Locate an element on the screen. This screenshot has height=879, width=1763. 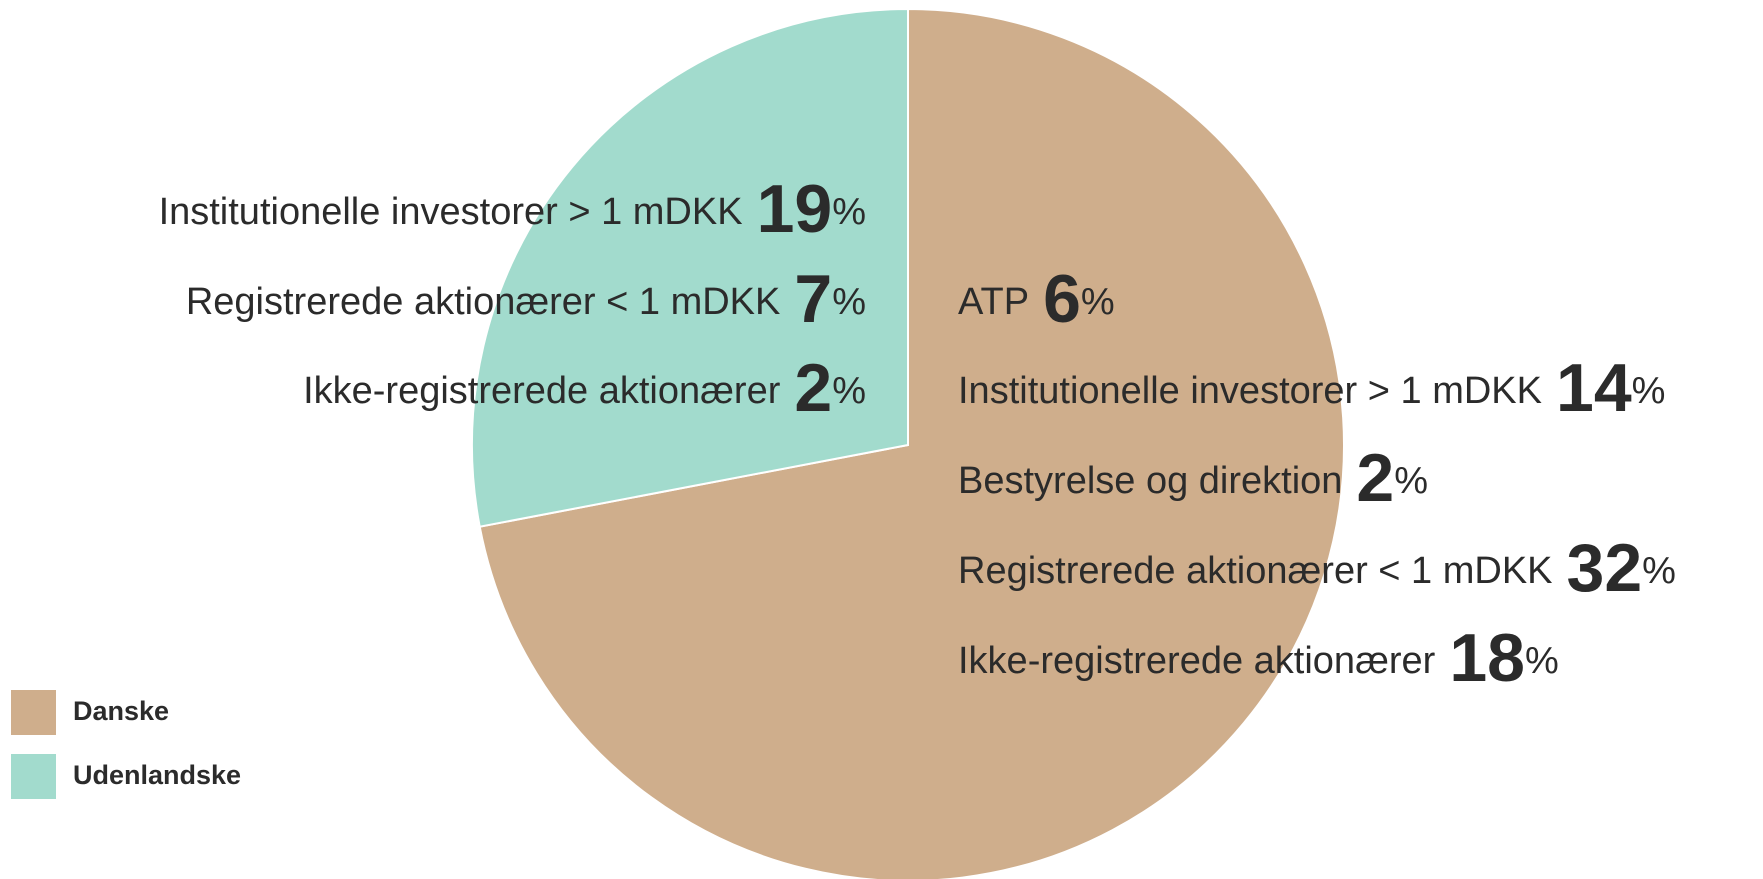
breakdown-label: Institutionelle investorer > 1 mDKK 14% is located at coordinates (1311, 388).